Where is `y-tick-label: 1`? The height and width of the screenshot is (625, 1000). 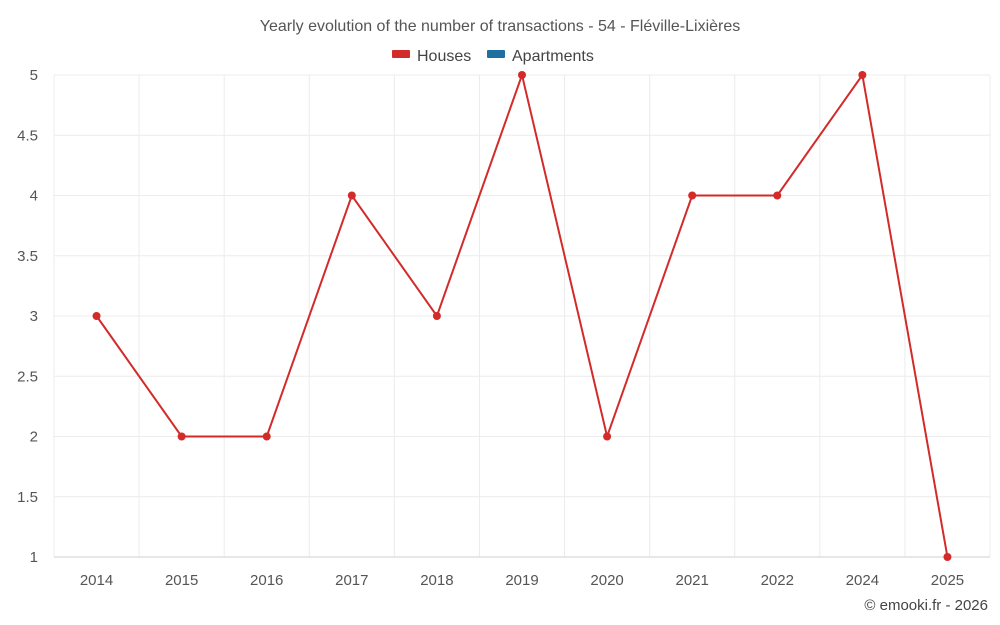 y-tick-label: 1 is located at coordinates (34, 557).